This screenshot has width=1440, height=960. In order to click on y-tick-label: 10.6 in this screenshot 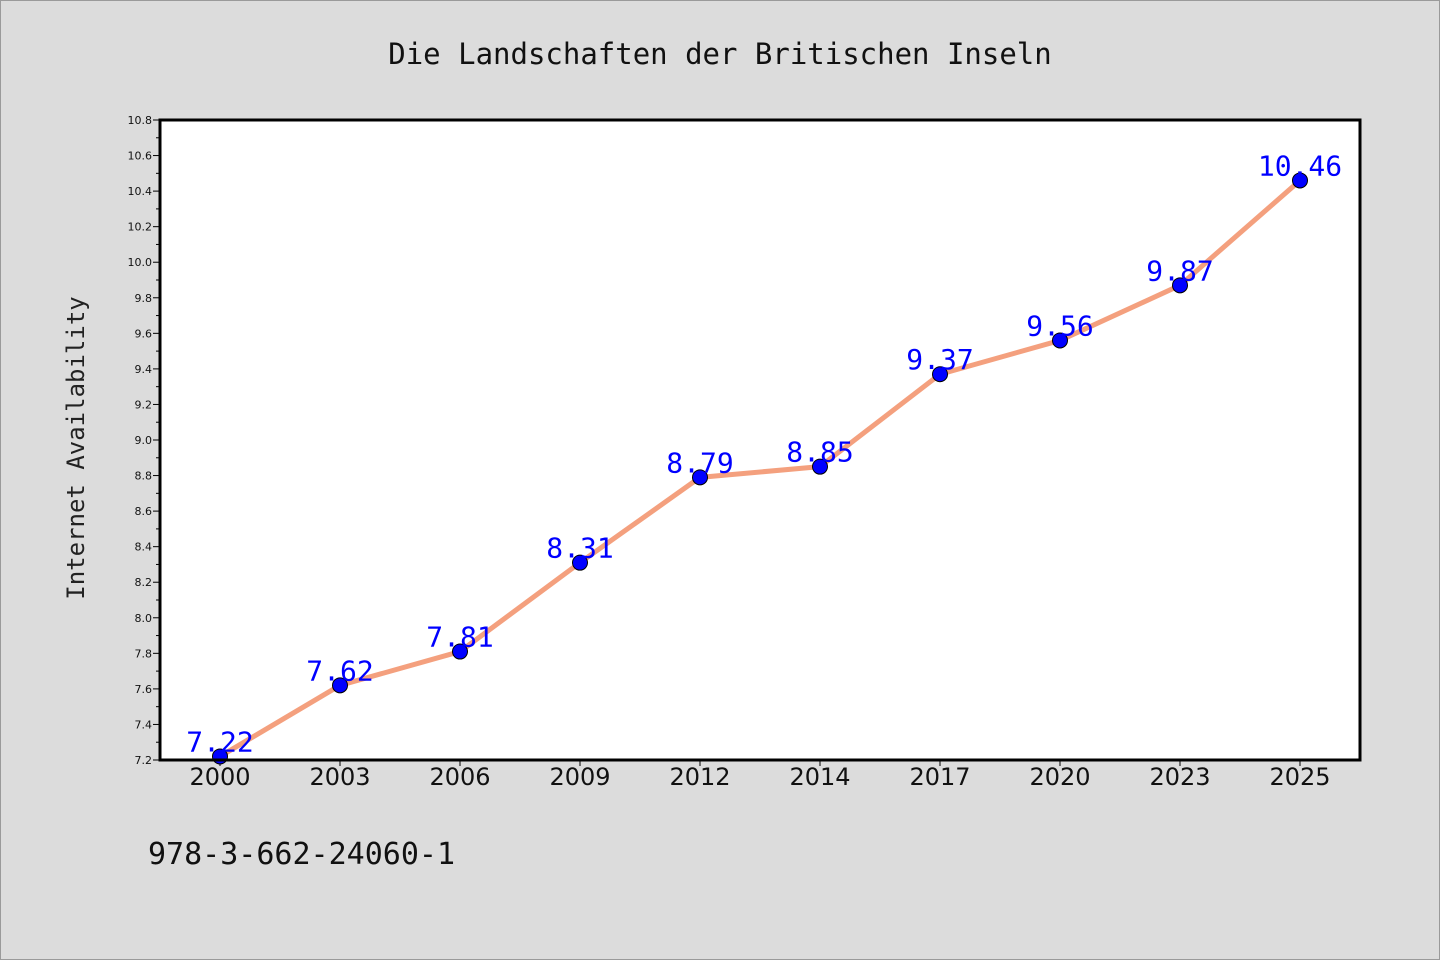, I will do `click(140, 156)`.